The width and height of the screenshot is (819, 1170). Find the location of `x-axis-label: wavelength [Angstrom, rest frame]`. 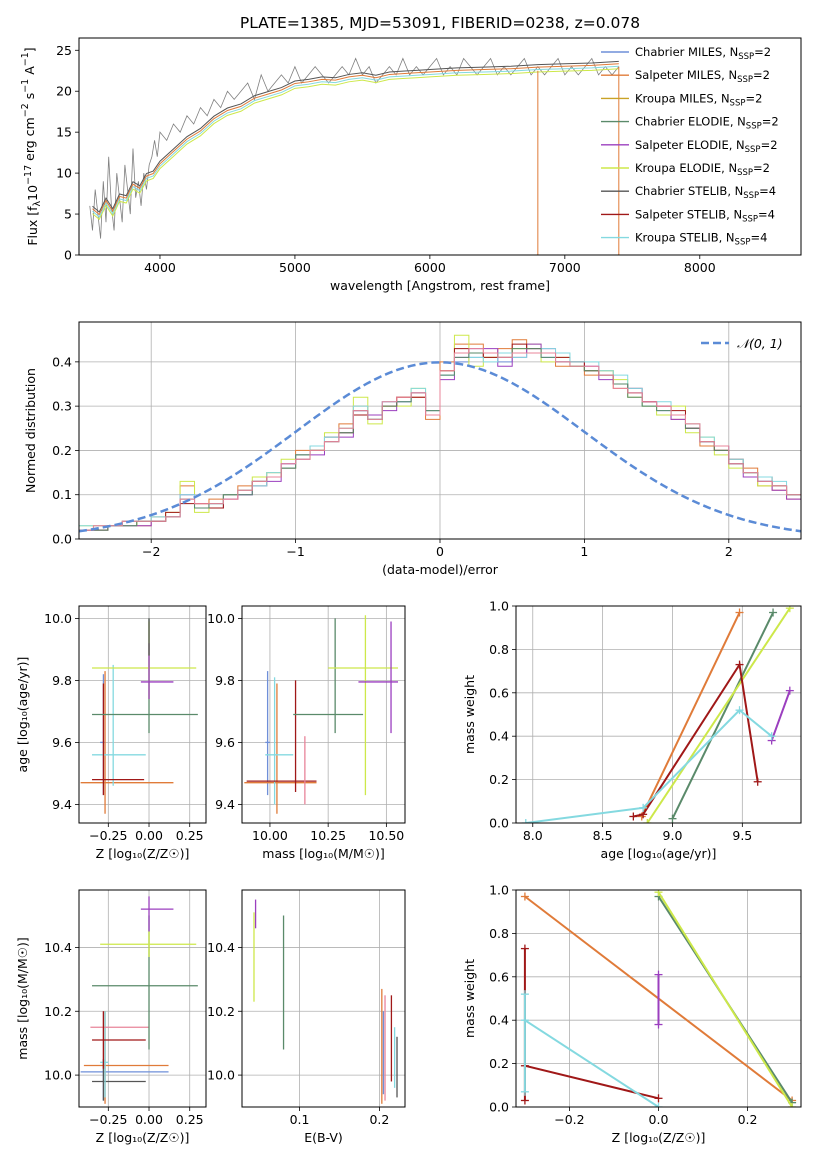

x-axis-label: wavelength [Angstrom, rest frame] is located at coordinates (440, 285).